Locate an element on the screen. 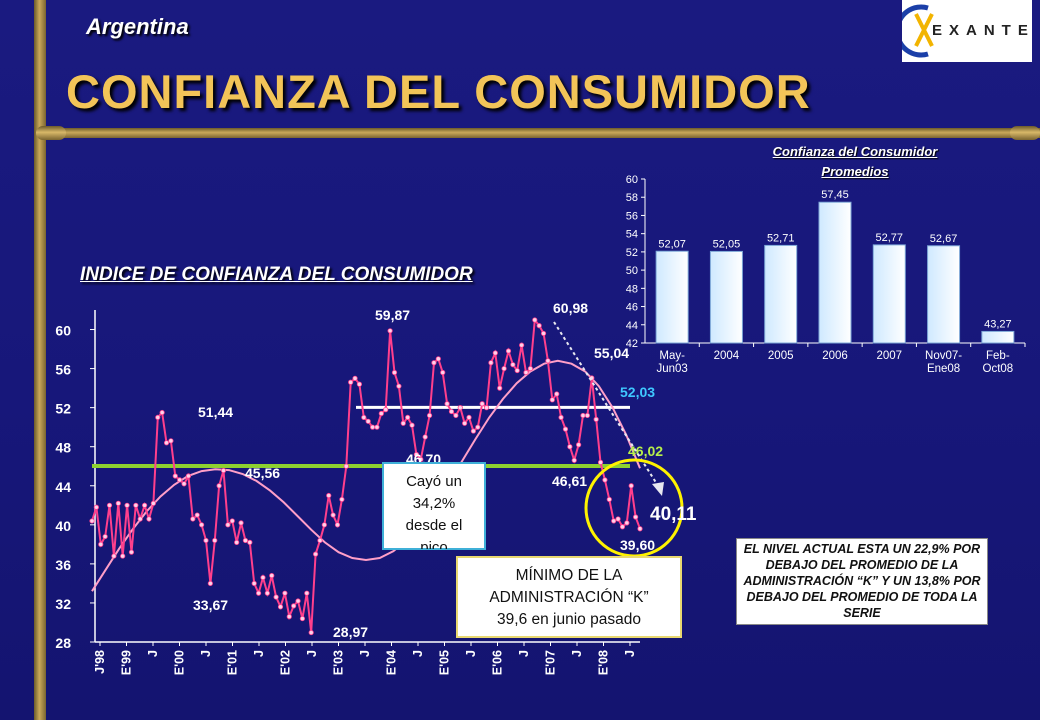  inset-chart-title: Confianza del Consumidor Promedios is located at coordinates (855, 162).